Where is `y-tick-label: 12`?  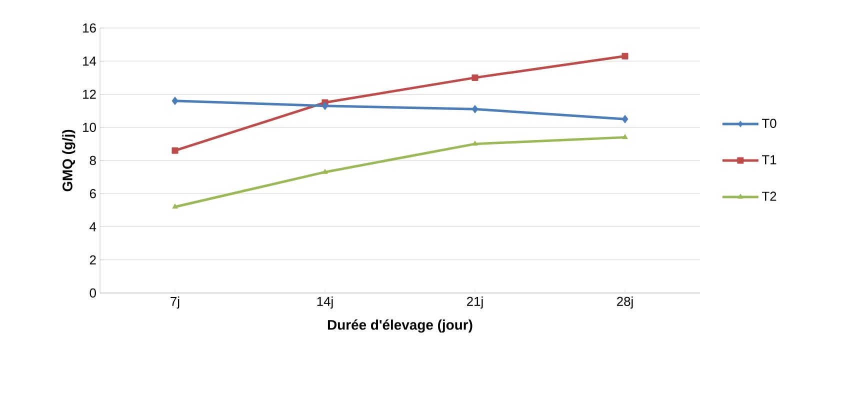 y-tick-label: 12 is located at coordinates (89, 94).